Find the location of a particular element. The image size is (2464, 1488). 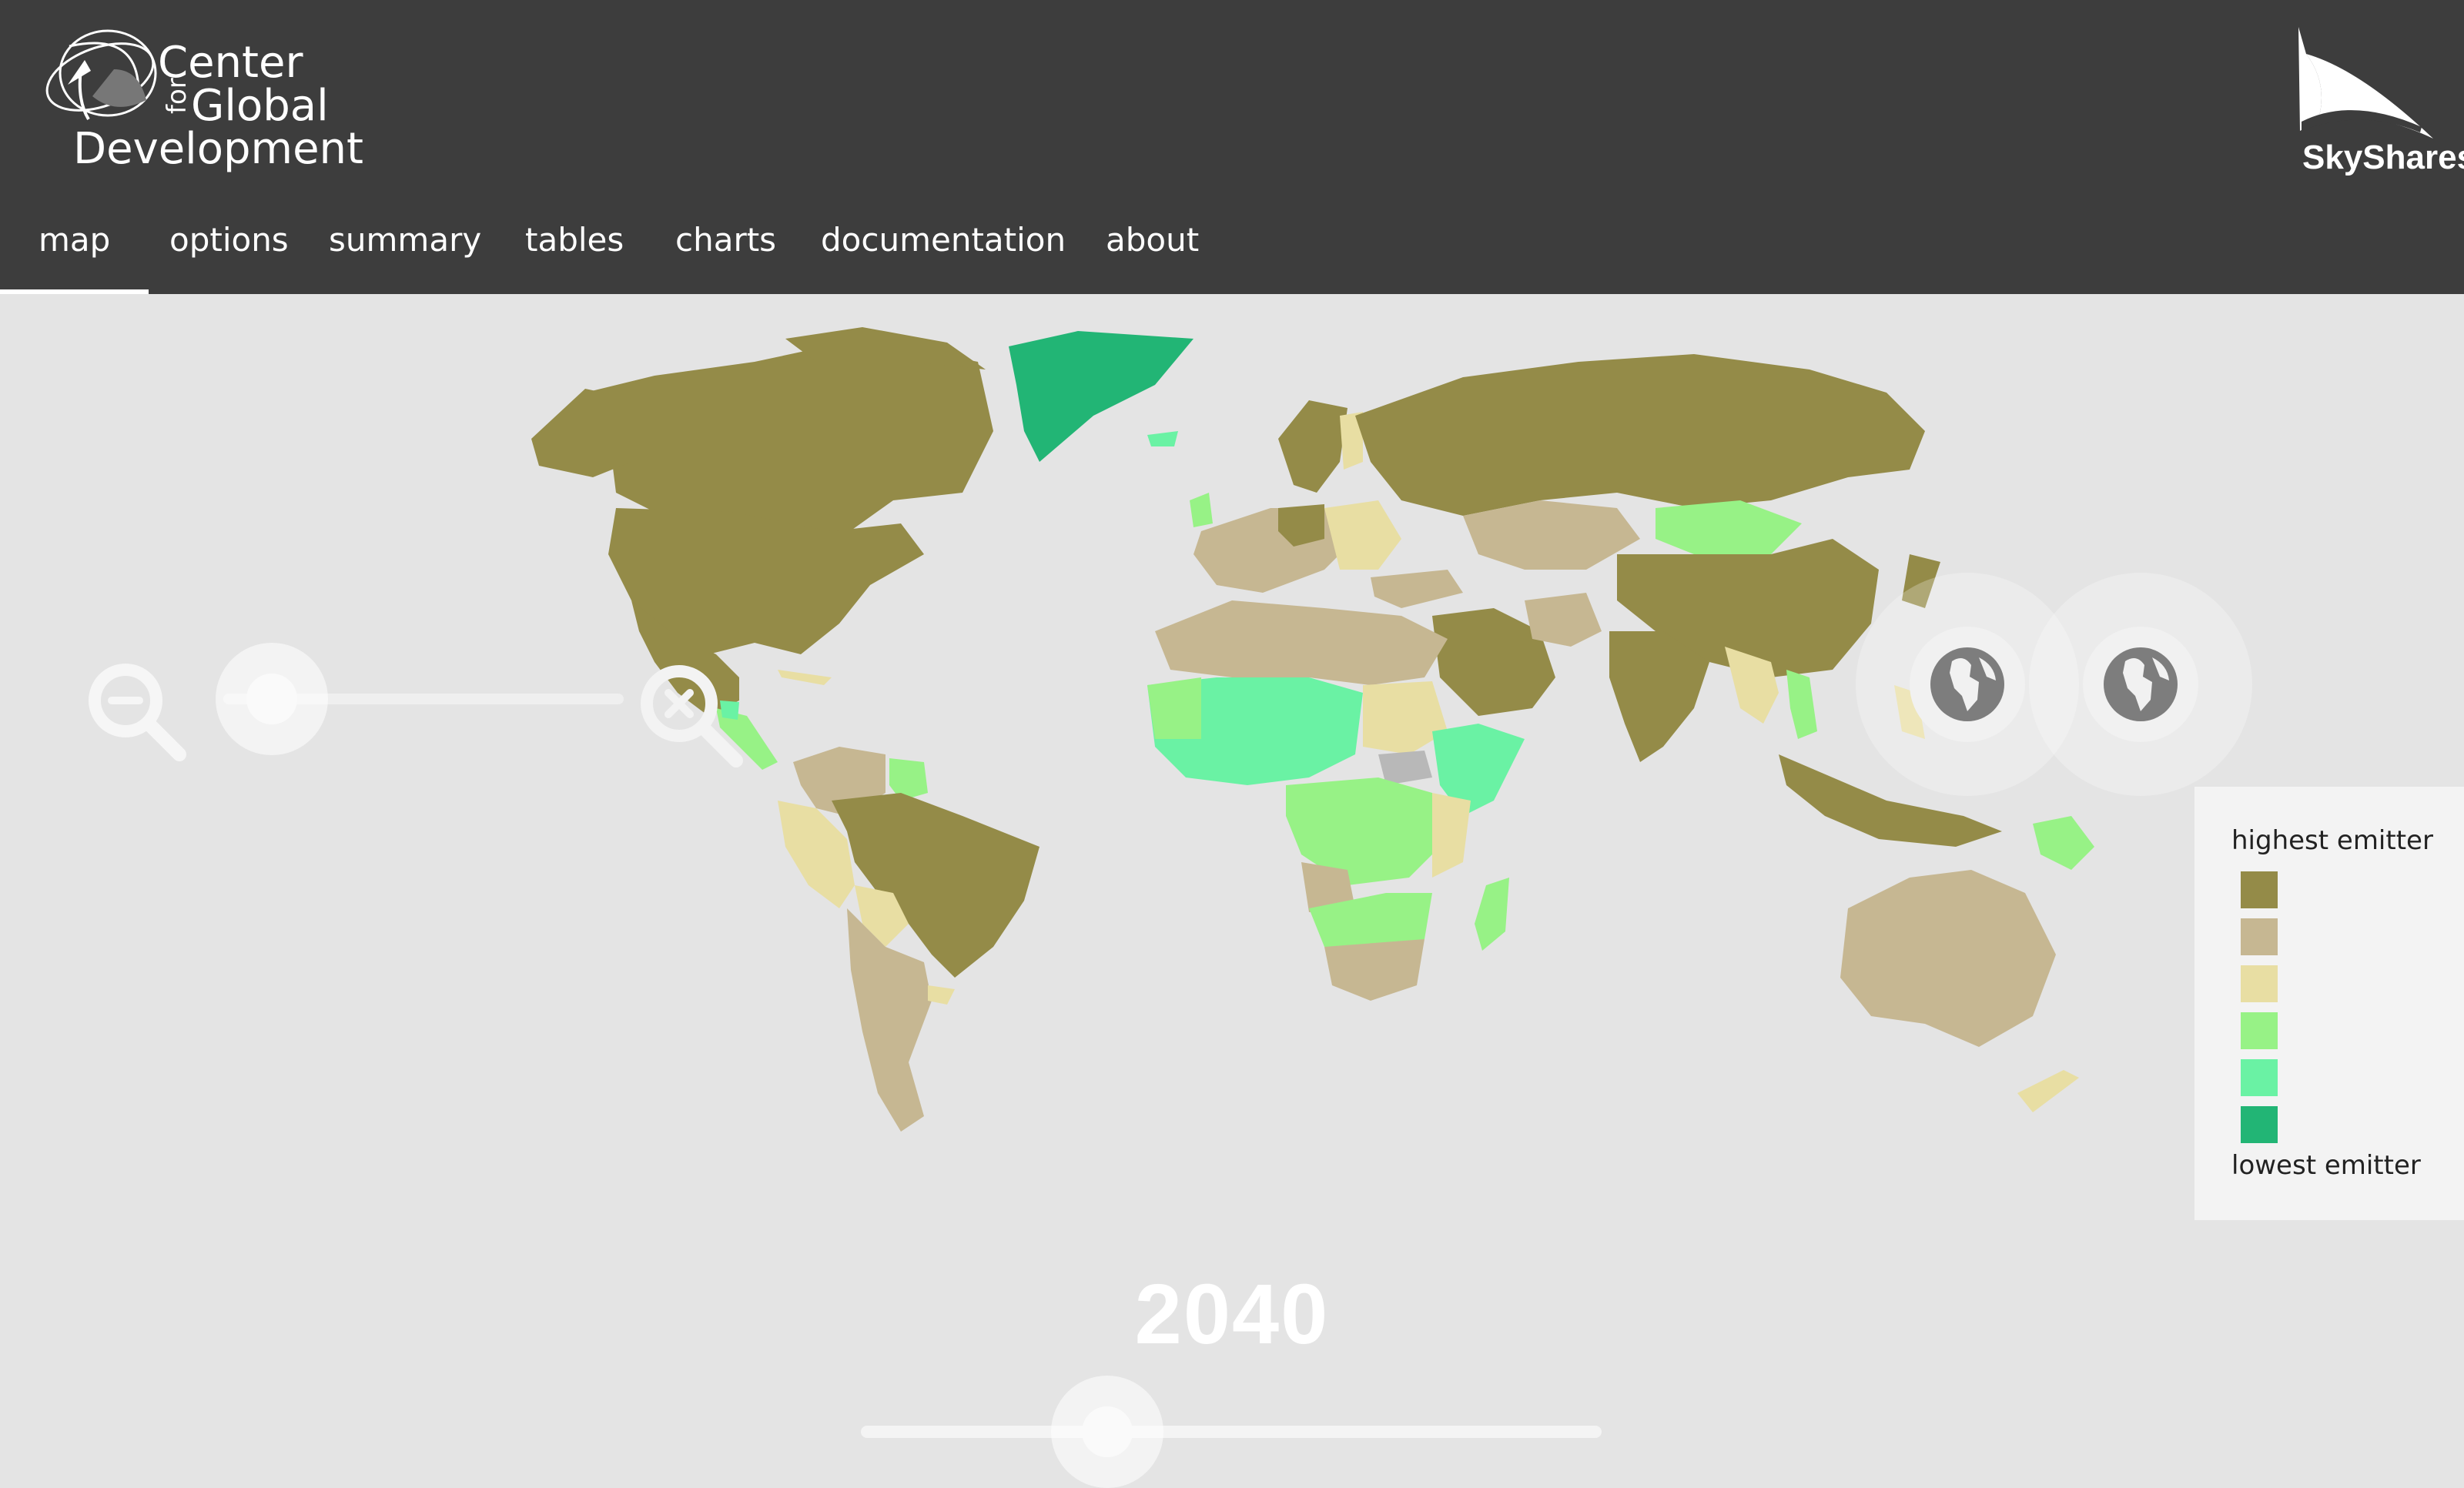

country-canada is located at coordinates (789, 439).